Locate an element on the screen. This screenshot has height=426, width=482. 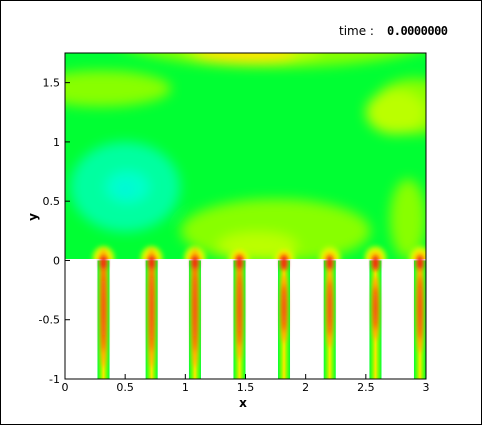
x-tick-label-6: 3 is located at coordinates (426, 387).